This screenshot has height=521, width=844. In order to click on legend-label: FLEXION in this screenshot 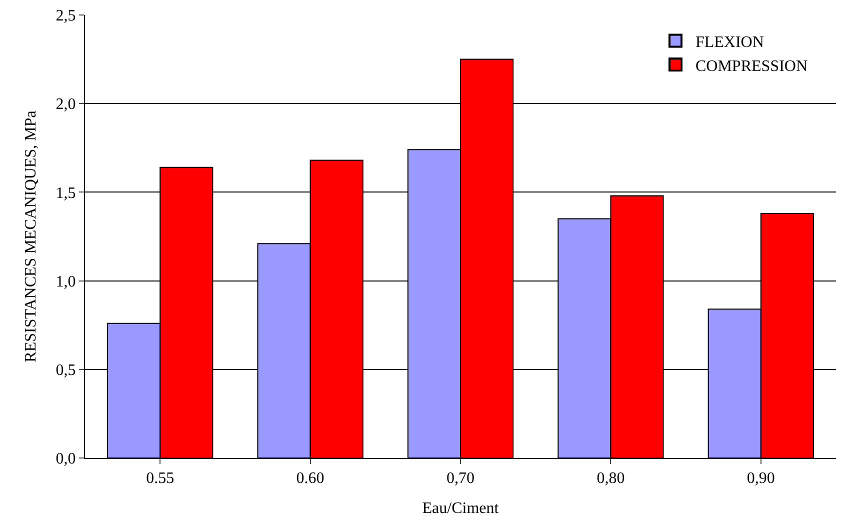, I will do `click(729, 42)`.